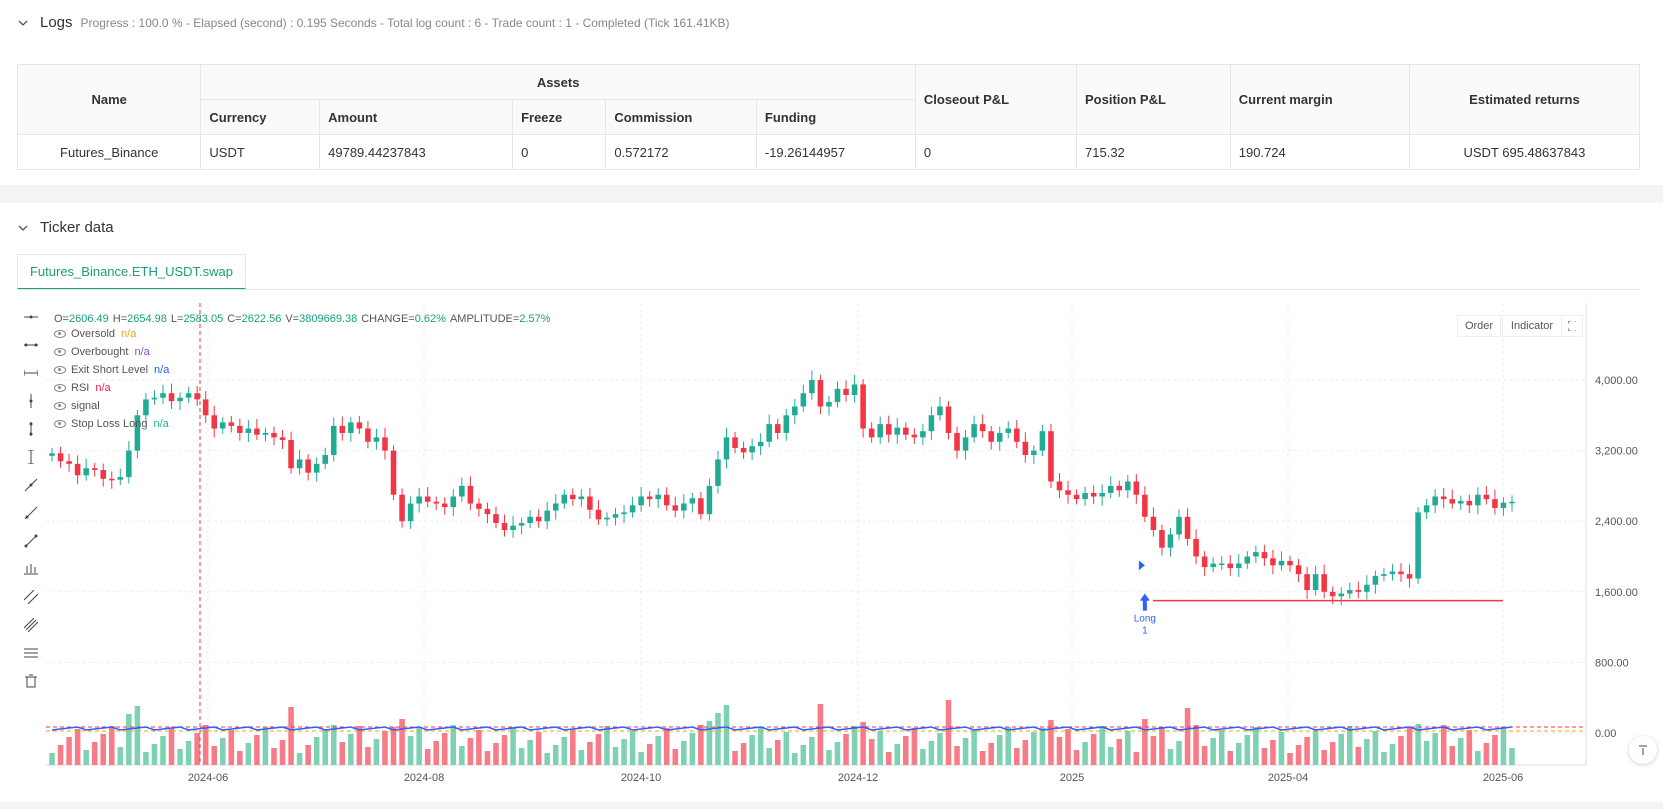 The image size is (1663, 809). What do you see at coordinates (31, 485) in the screenshot?
I see `trend-line-icon` at bounding box center [31, 485].